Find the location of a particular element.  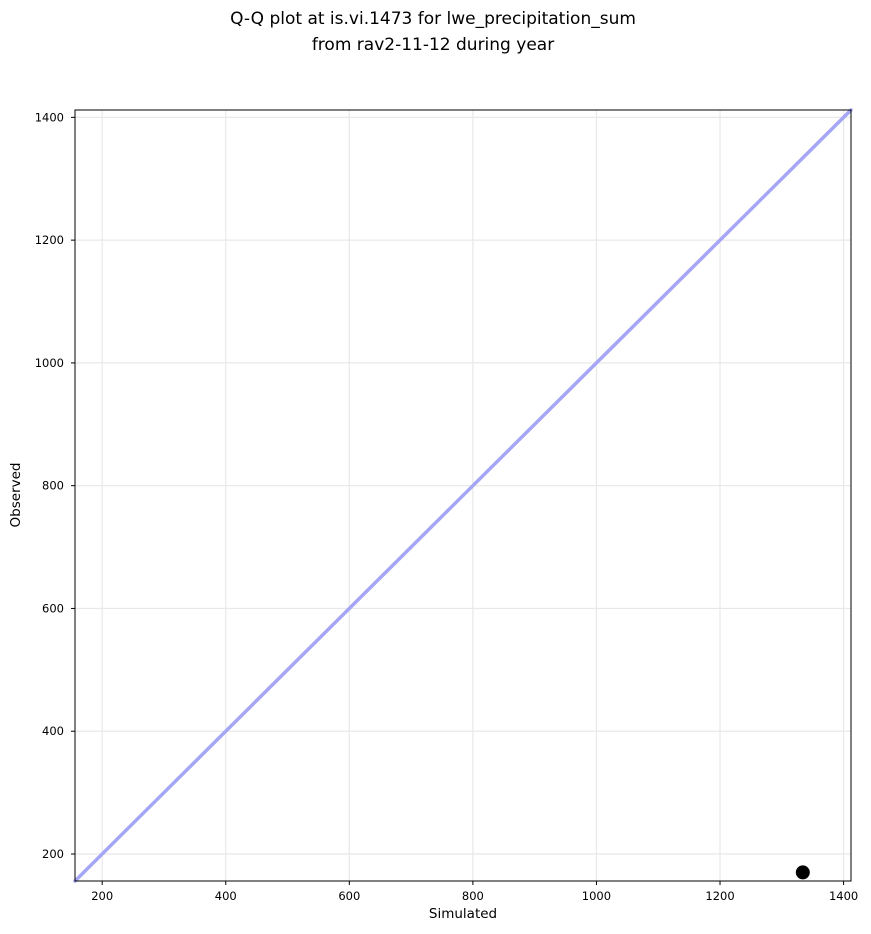

y-tick-label: 800 is located at coordinates (53, 486).